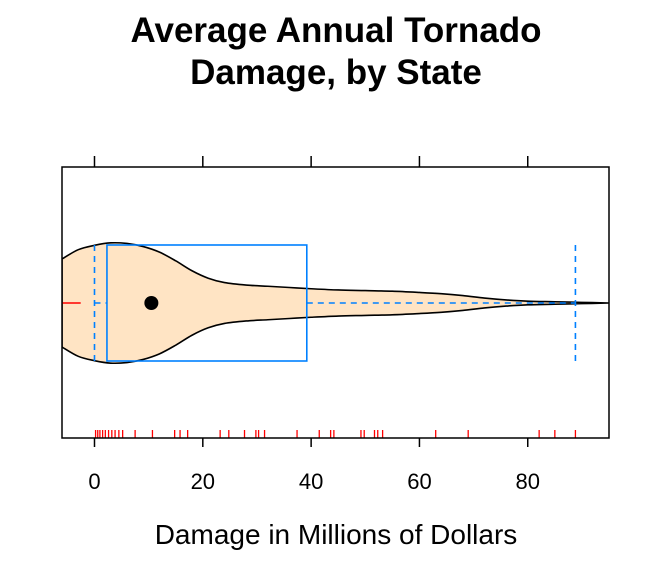  Describe the element at coordinates (94, 481) in the screenshot. I see `x-tick-label: 0` at that location.